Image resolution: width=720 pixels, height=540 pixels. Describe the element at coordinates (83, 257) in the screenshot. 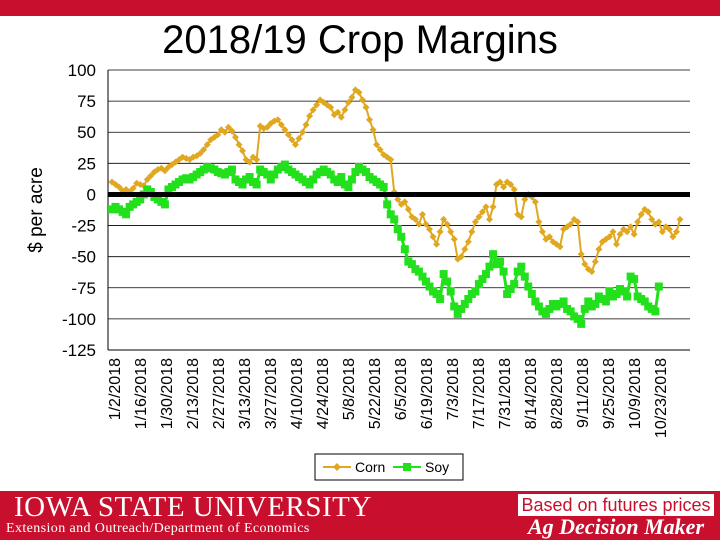

I see `y-tick-label: -50` at that location.